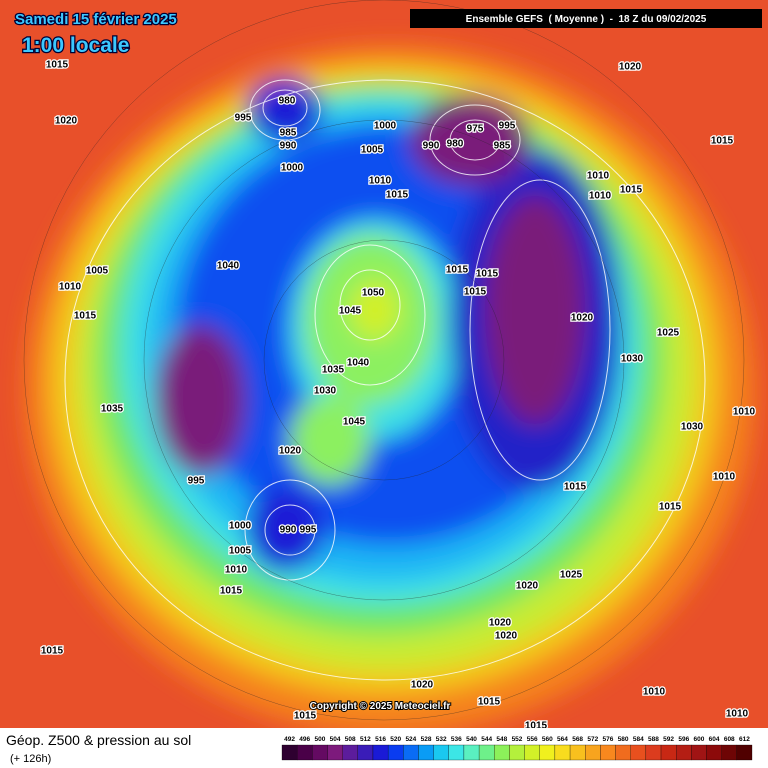 This screenshot has height=768, width=768. Describe the element at coordinates (380, 739) in the screenshot. I see `scale-label: 516` at that location.